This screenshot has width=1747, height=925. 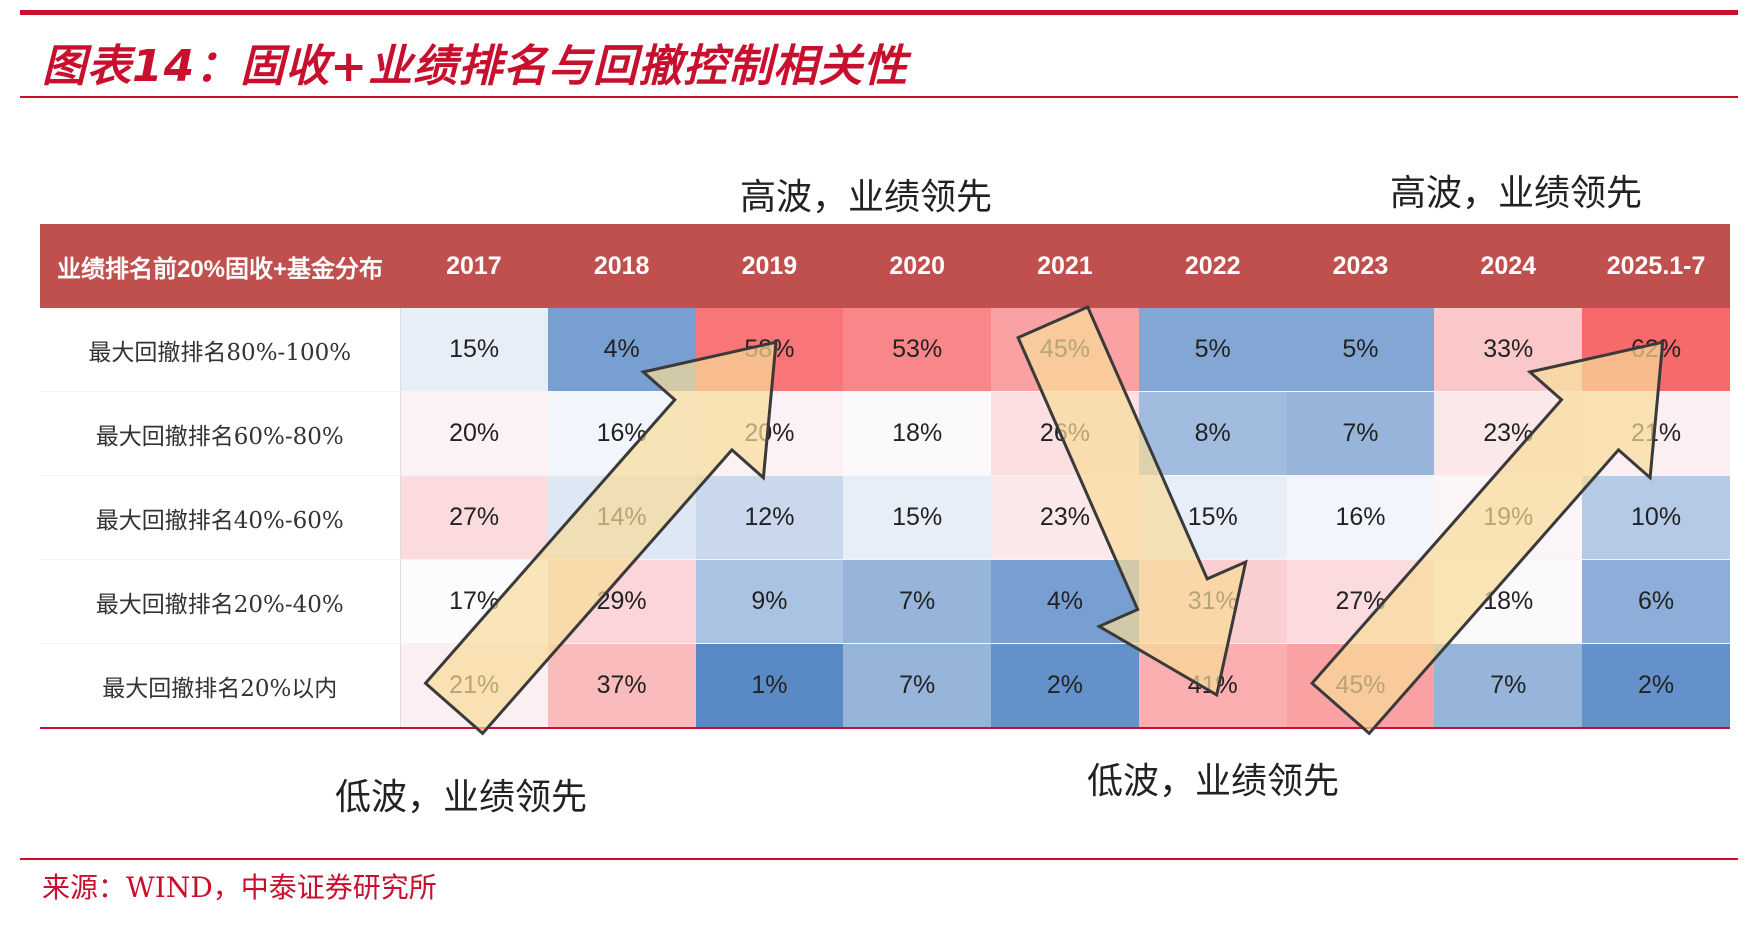 What do you see at coordinates (1656, 266) in the screenshot?
I see `column-header: 2025.1-7` at bounding box center [1656, 266].